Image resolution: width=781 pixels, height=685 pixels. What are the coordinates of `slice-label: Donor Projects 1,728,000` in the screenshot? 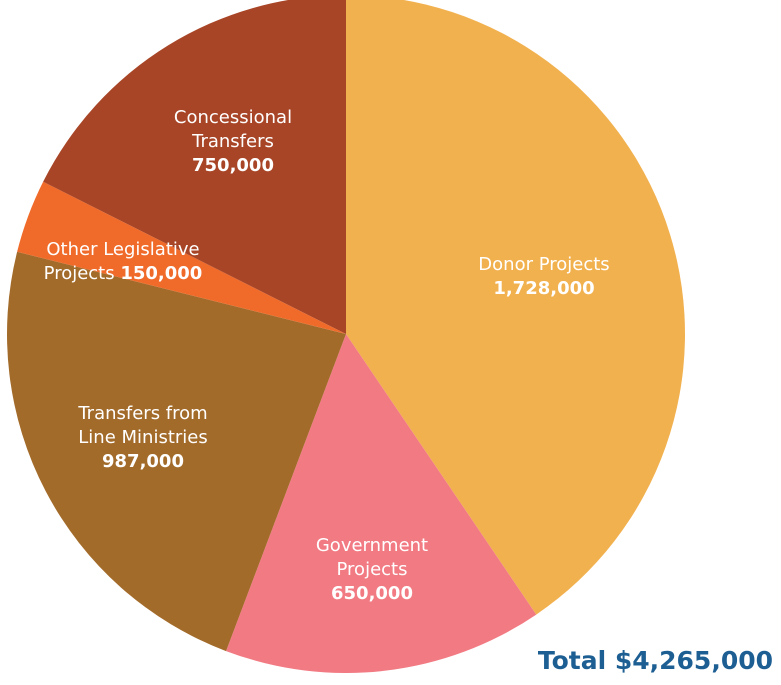 It's located at (543, 276).